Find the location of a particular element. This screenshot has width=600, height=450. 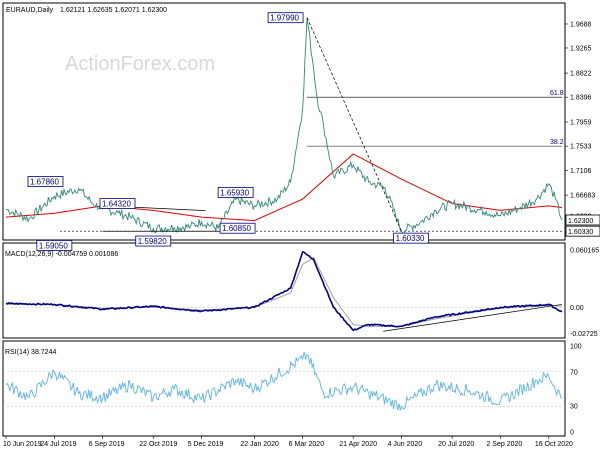

x-tick-label: 5 Dec 2019 is located at coordinates (206, 444).